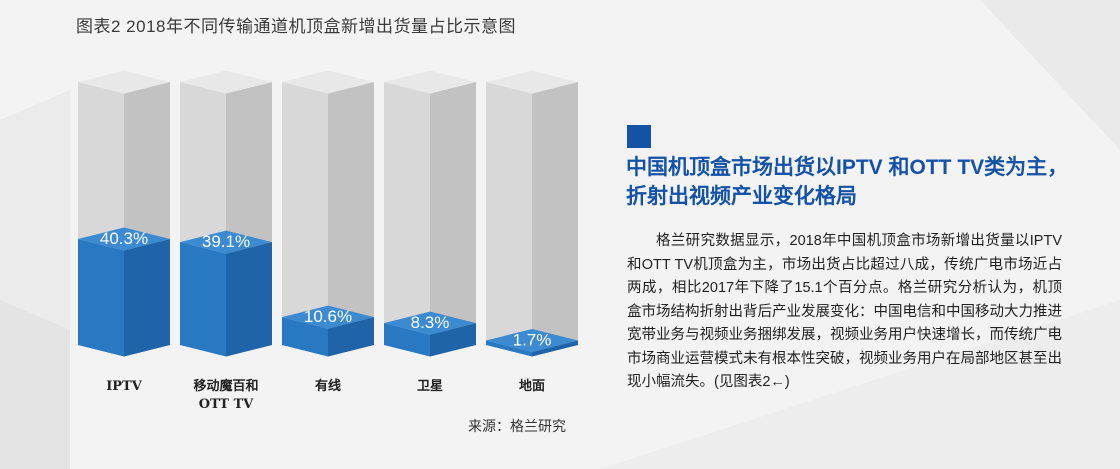 This screenshot has height=469, width=1120. Describe the element at coordinates (225, 386) in the screenshot. I see `category-label: 移动魔百和` at that location.